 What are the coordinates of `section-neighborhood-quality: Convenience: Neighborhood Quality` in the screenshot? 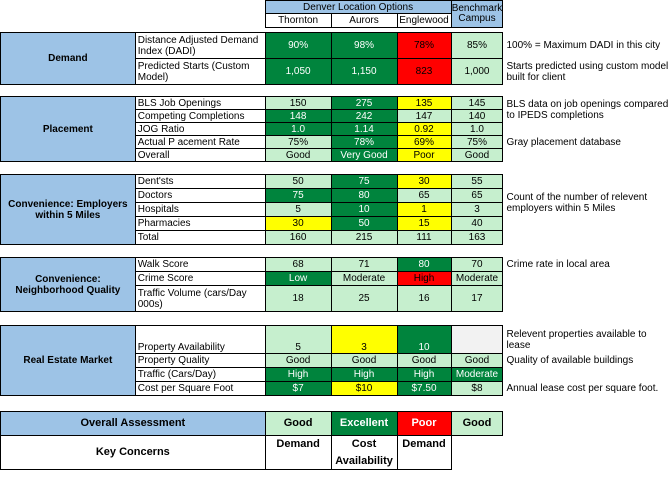 It's located at (68, 284).